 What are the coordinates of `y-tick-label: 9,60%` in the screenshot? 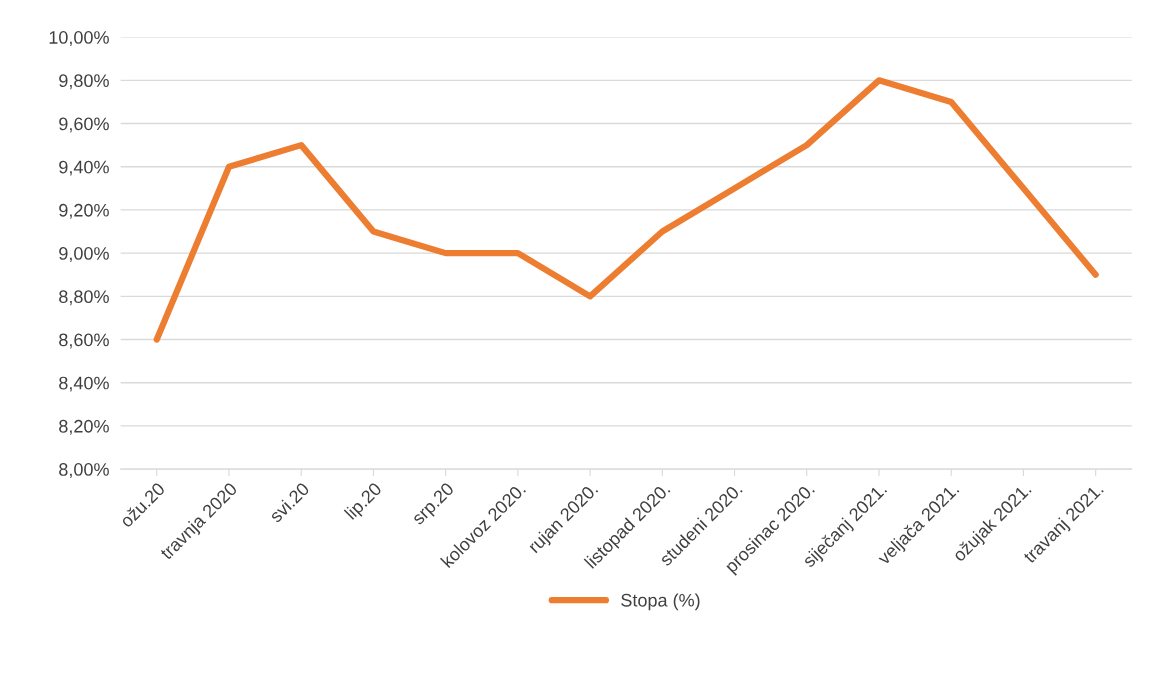 It's located at (84, 125).